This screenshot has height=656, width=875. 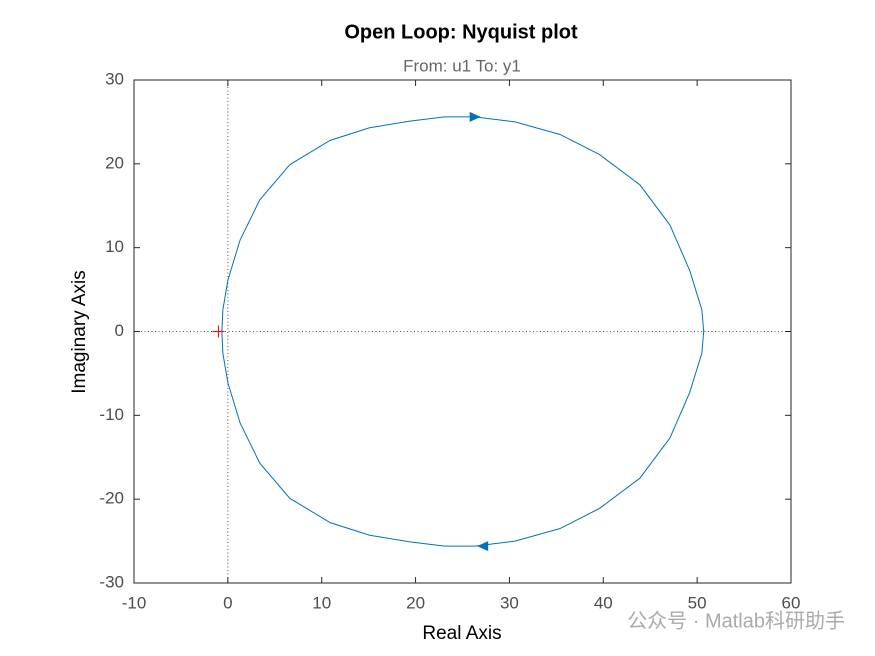 What do you see at coordinates (114, 78) in the screenshot?
I see `y-tick-label: 30` at bounding box center [114, 78].